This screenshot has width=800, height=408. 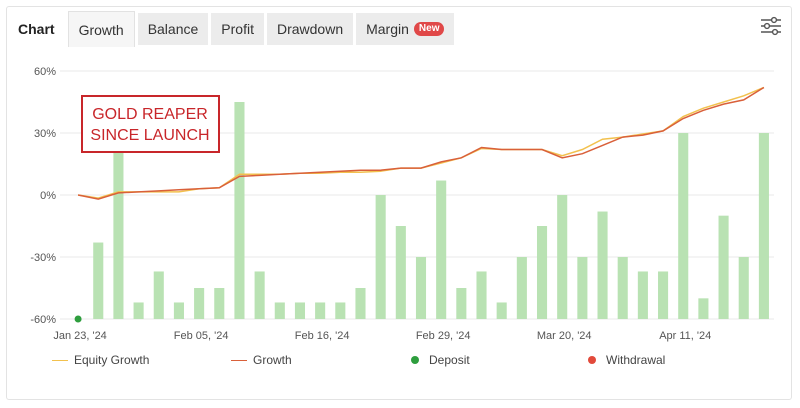 I want to click on x-tick-label: Feb 16, '24, so click(x=322, y=336).